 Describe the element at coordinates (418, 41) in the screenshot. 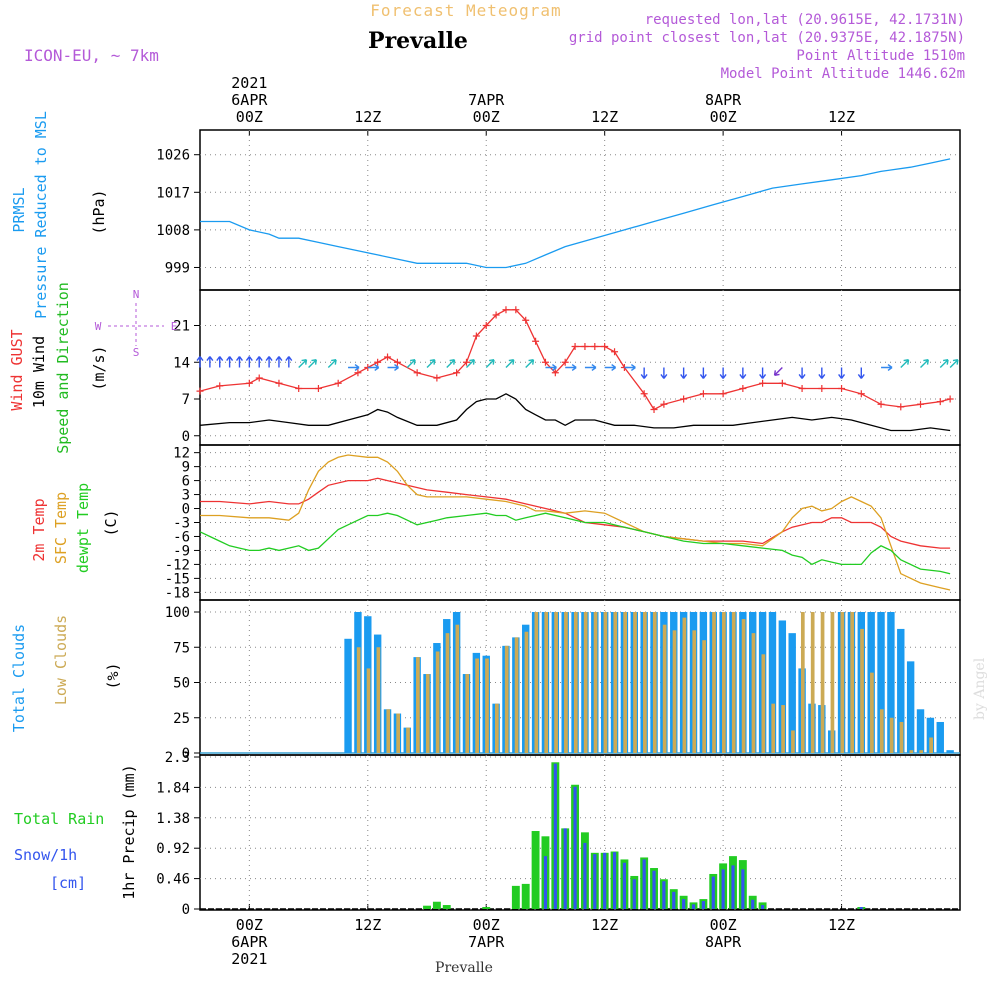

I see `location-title: Prevalle` at that location.